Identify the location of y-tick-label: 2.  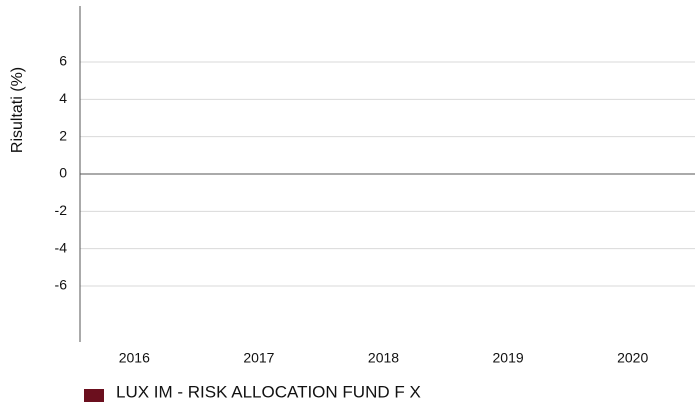
(63, 135).